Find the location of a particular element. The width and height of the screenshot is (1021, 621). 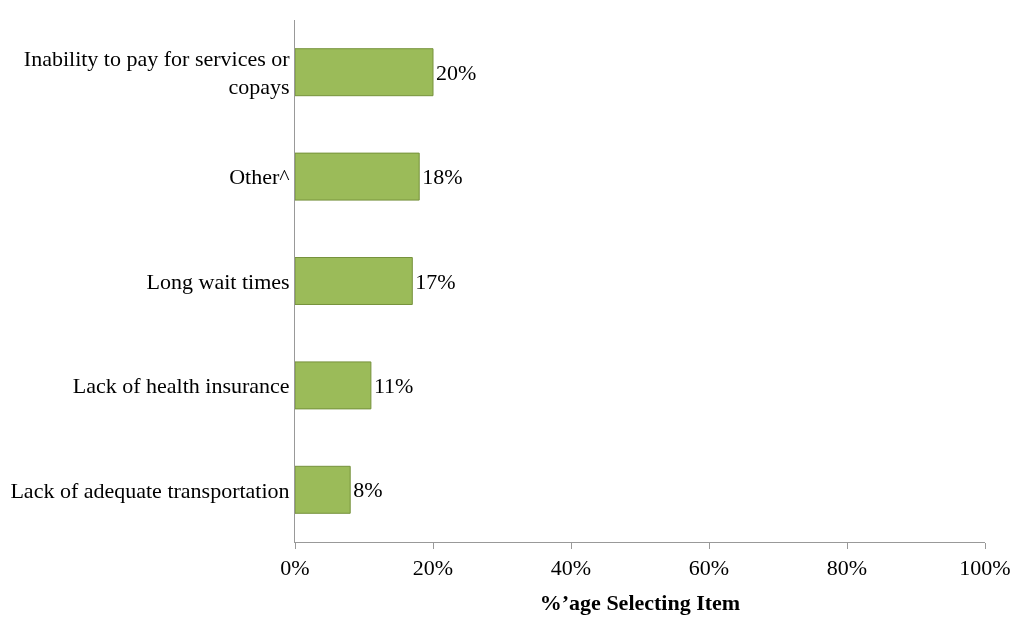

data-label: 18% is located at coordinates (442, 177).